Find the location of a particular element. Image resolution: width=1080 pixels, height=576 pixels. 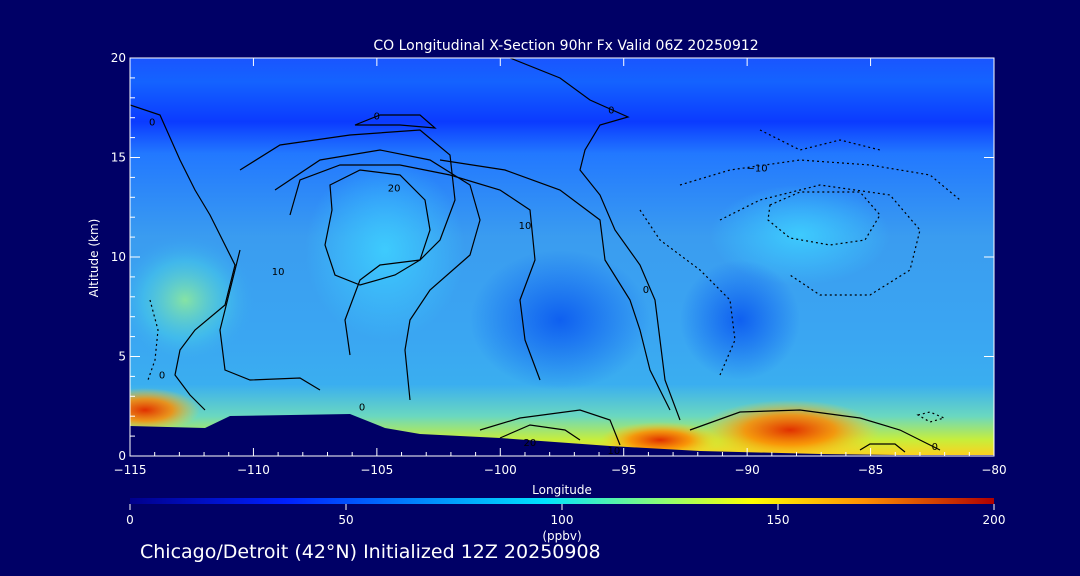

x-tick-label: −85 is located at coordinates (870, 470).